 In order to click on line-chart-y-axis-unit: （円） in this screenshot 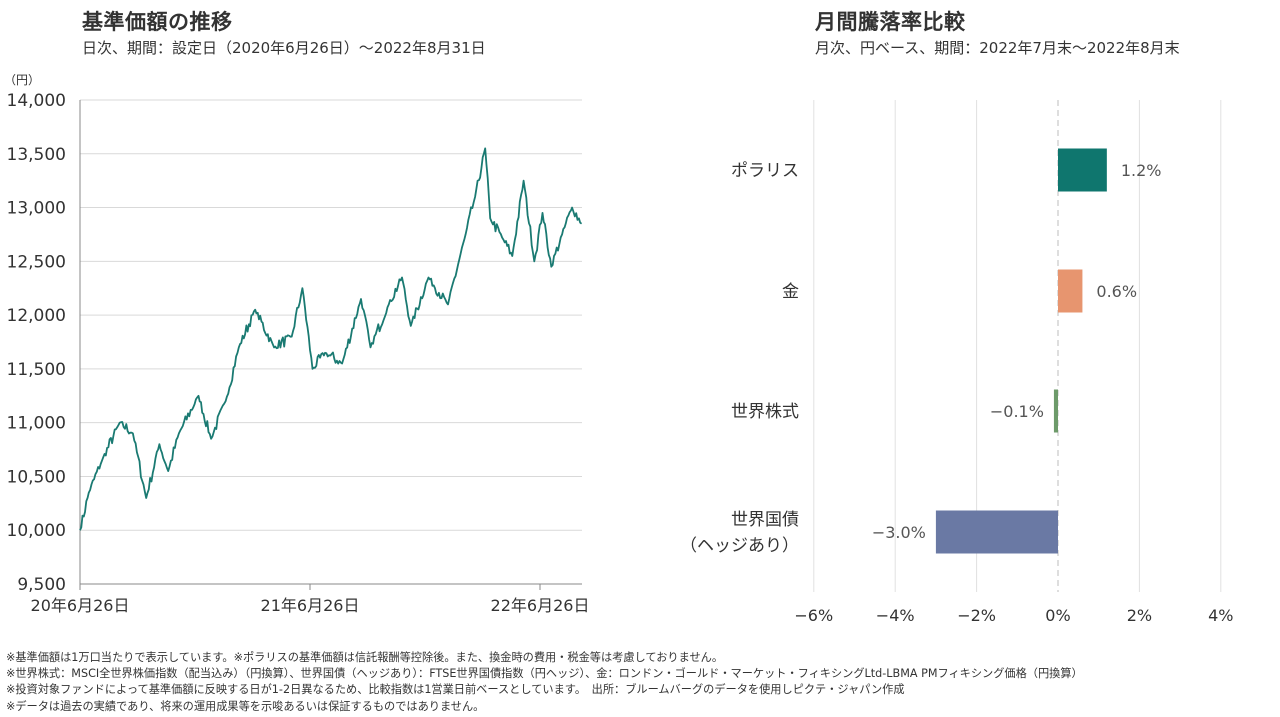, I will do `click(22, 80)`.